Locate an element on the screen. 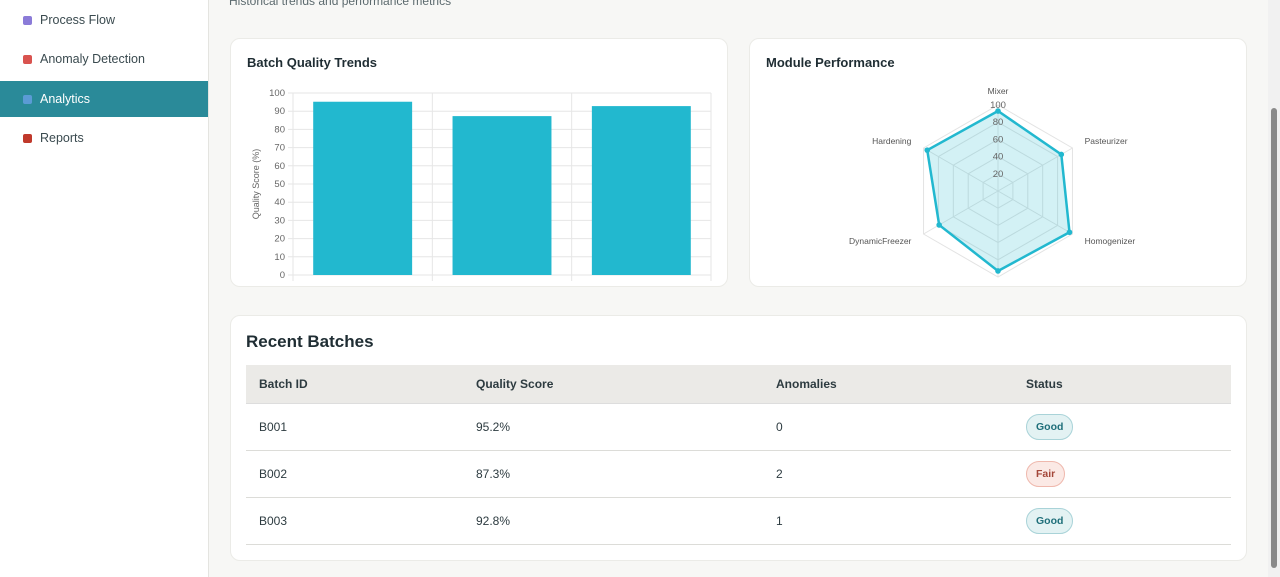  table-cell: 2 is located at coordinates (779, 474).